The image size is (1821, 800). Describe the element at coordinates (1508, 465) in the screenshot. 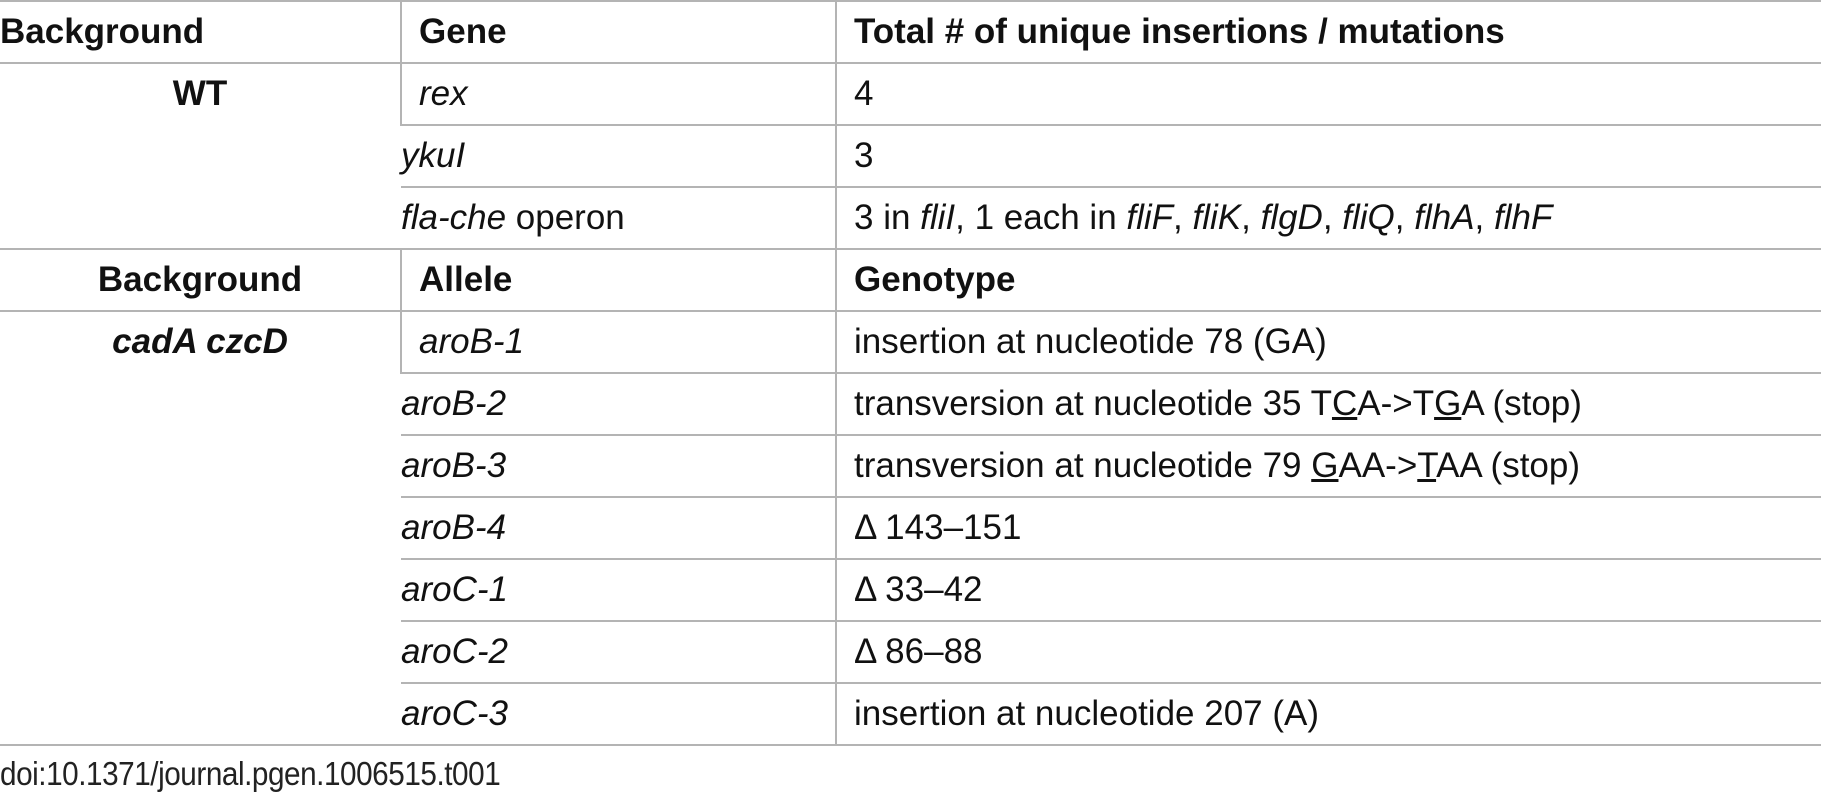

I see `genotype-text: AA (stop)` at that location.